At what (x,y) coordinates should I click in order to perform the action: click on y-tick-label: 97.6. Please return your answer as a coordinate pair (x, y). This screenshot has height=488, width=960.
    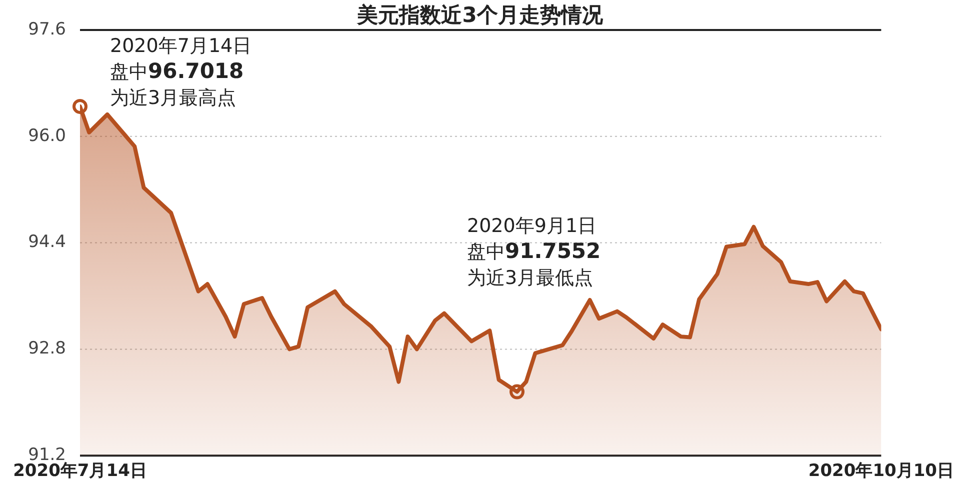
    Looking at the image, I should click on (47, 29).